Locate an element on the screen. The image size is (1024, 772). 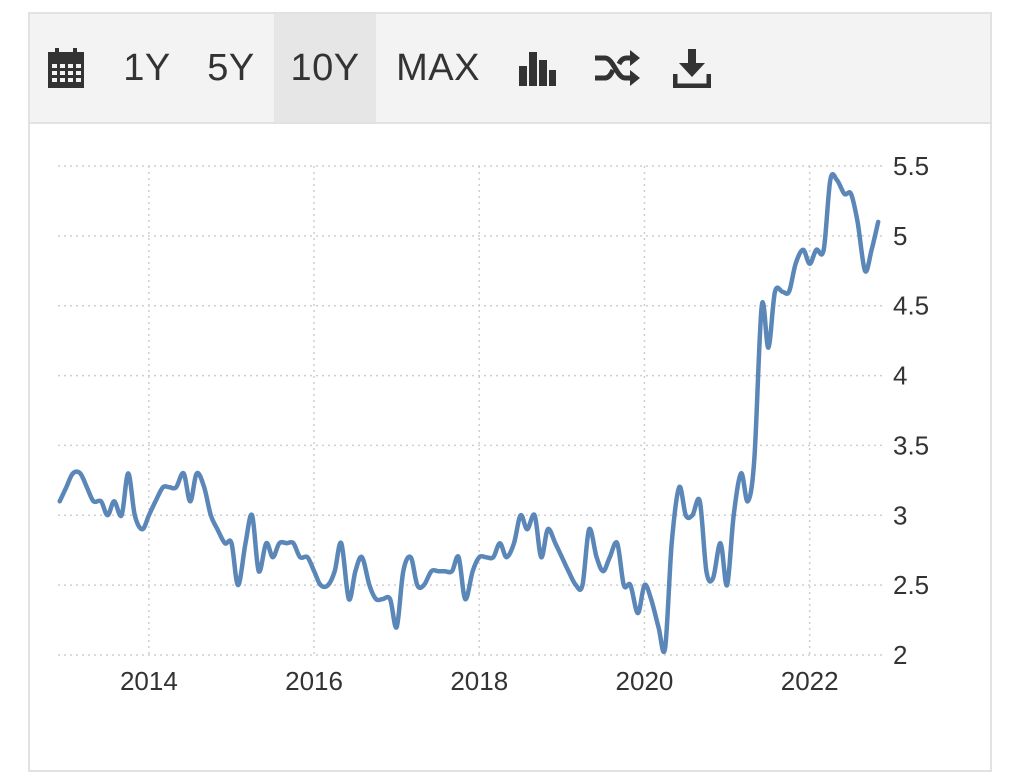
range-button-max: MAX is located at coordinates (438, 67).